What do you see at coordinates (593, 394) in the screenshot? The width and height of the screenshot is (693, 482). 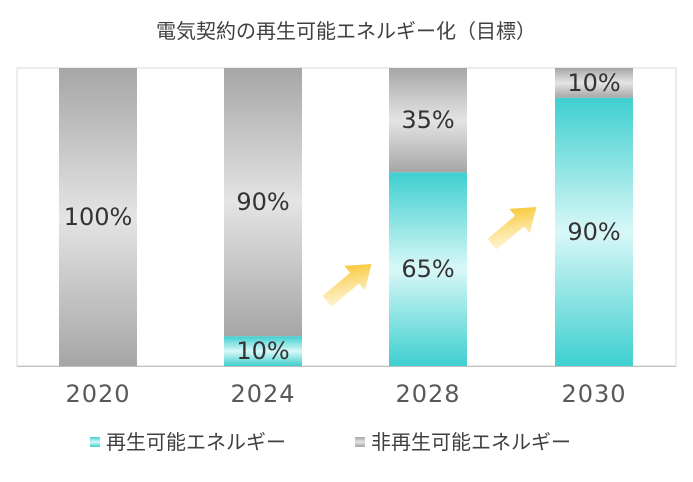 I see `x-tick-label-2030: 2030` at bounding box center [593, 394].